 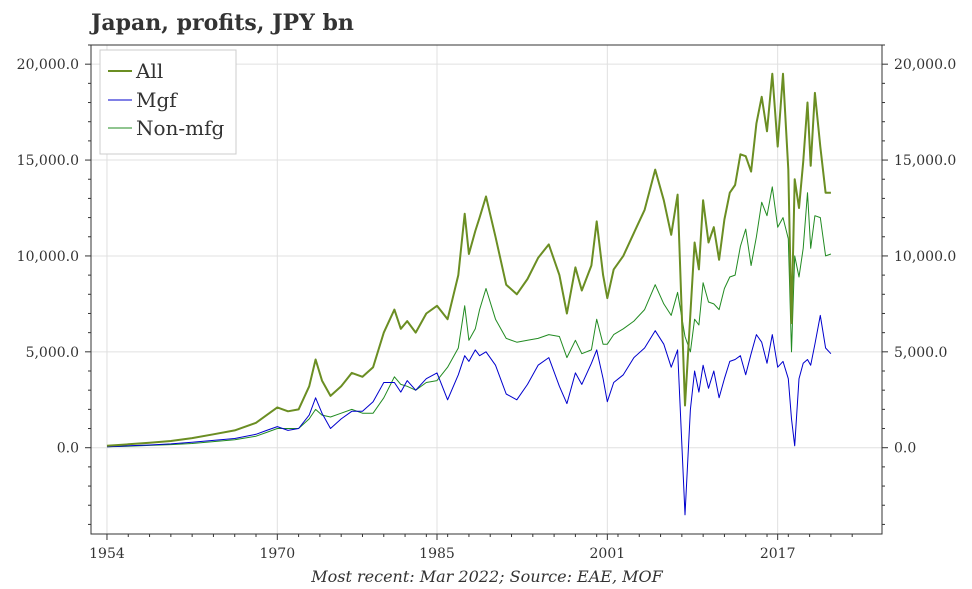 What do you see at coordinates (486, 576) in the screenshot?
I see `chart-caption: Most recent: Mar 2022; Source: EAE, MOF` at bounding box center [486, 576].